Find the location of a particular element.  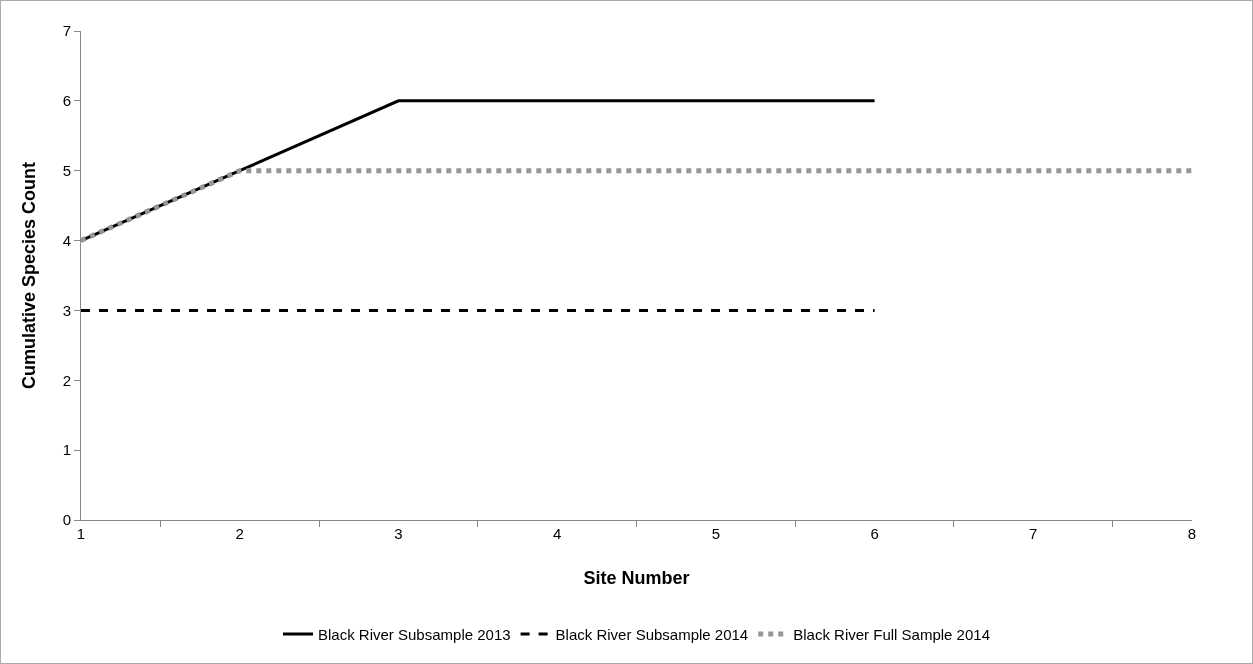

legend-label: Black River Full Sample 2014 is located at coordinates (891, 634).